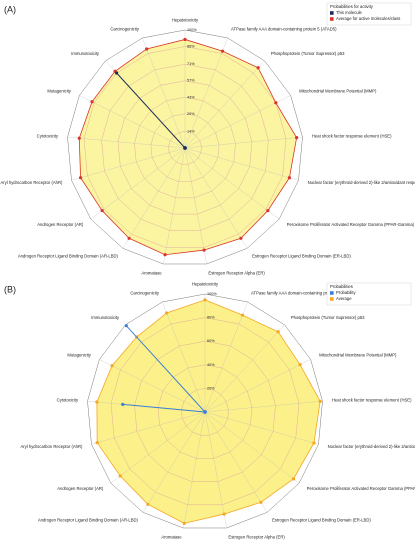  What do you see at coordinates (171, 536) in the screenshot?
I see `axis-label: Aromatase` at bounding box center [171, 536].